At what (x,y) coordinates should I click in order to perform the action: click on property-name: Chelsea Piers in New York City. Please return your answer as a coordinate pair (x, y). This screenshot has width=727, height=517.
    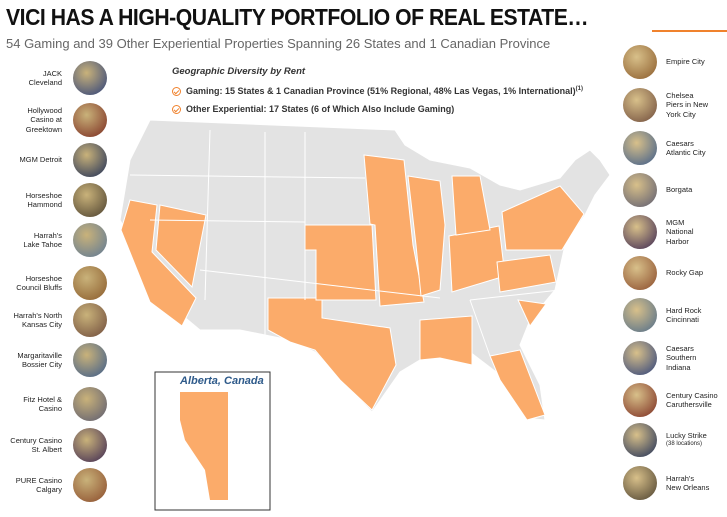
    Looking at the image, I should click on (687, 104).